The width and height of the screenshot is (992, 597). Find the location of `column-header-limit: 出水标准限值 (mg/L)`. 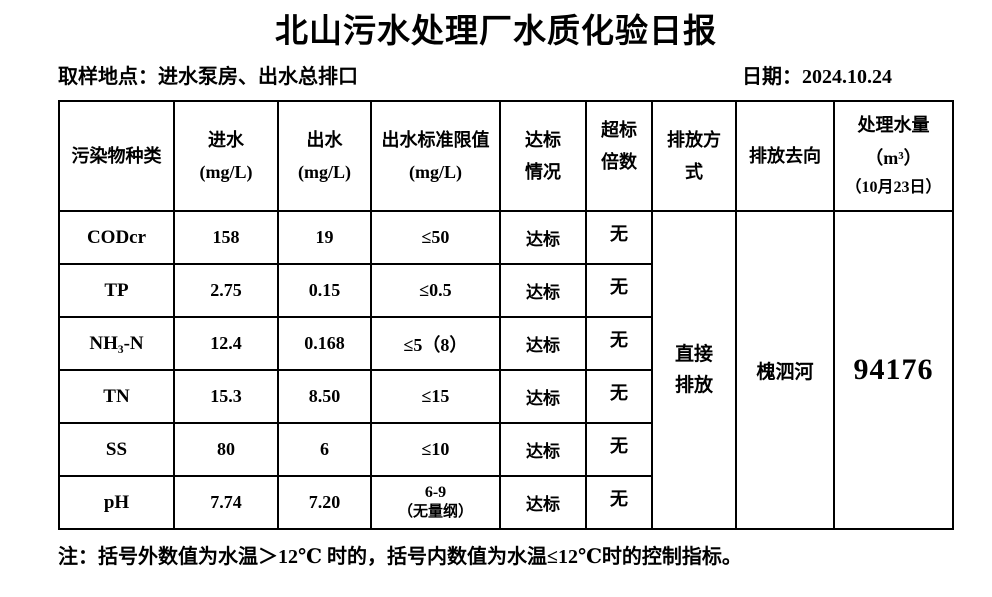

column-header-limit: 出水标准限值 (mg/L) is located at coordinates (435, 156).